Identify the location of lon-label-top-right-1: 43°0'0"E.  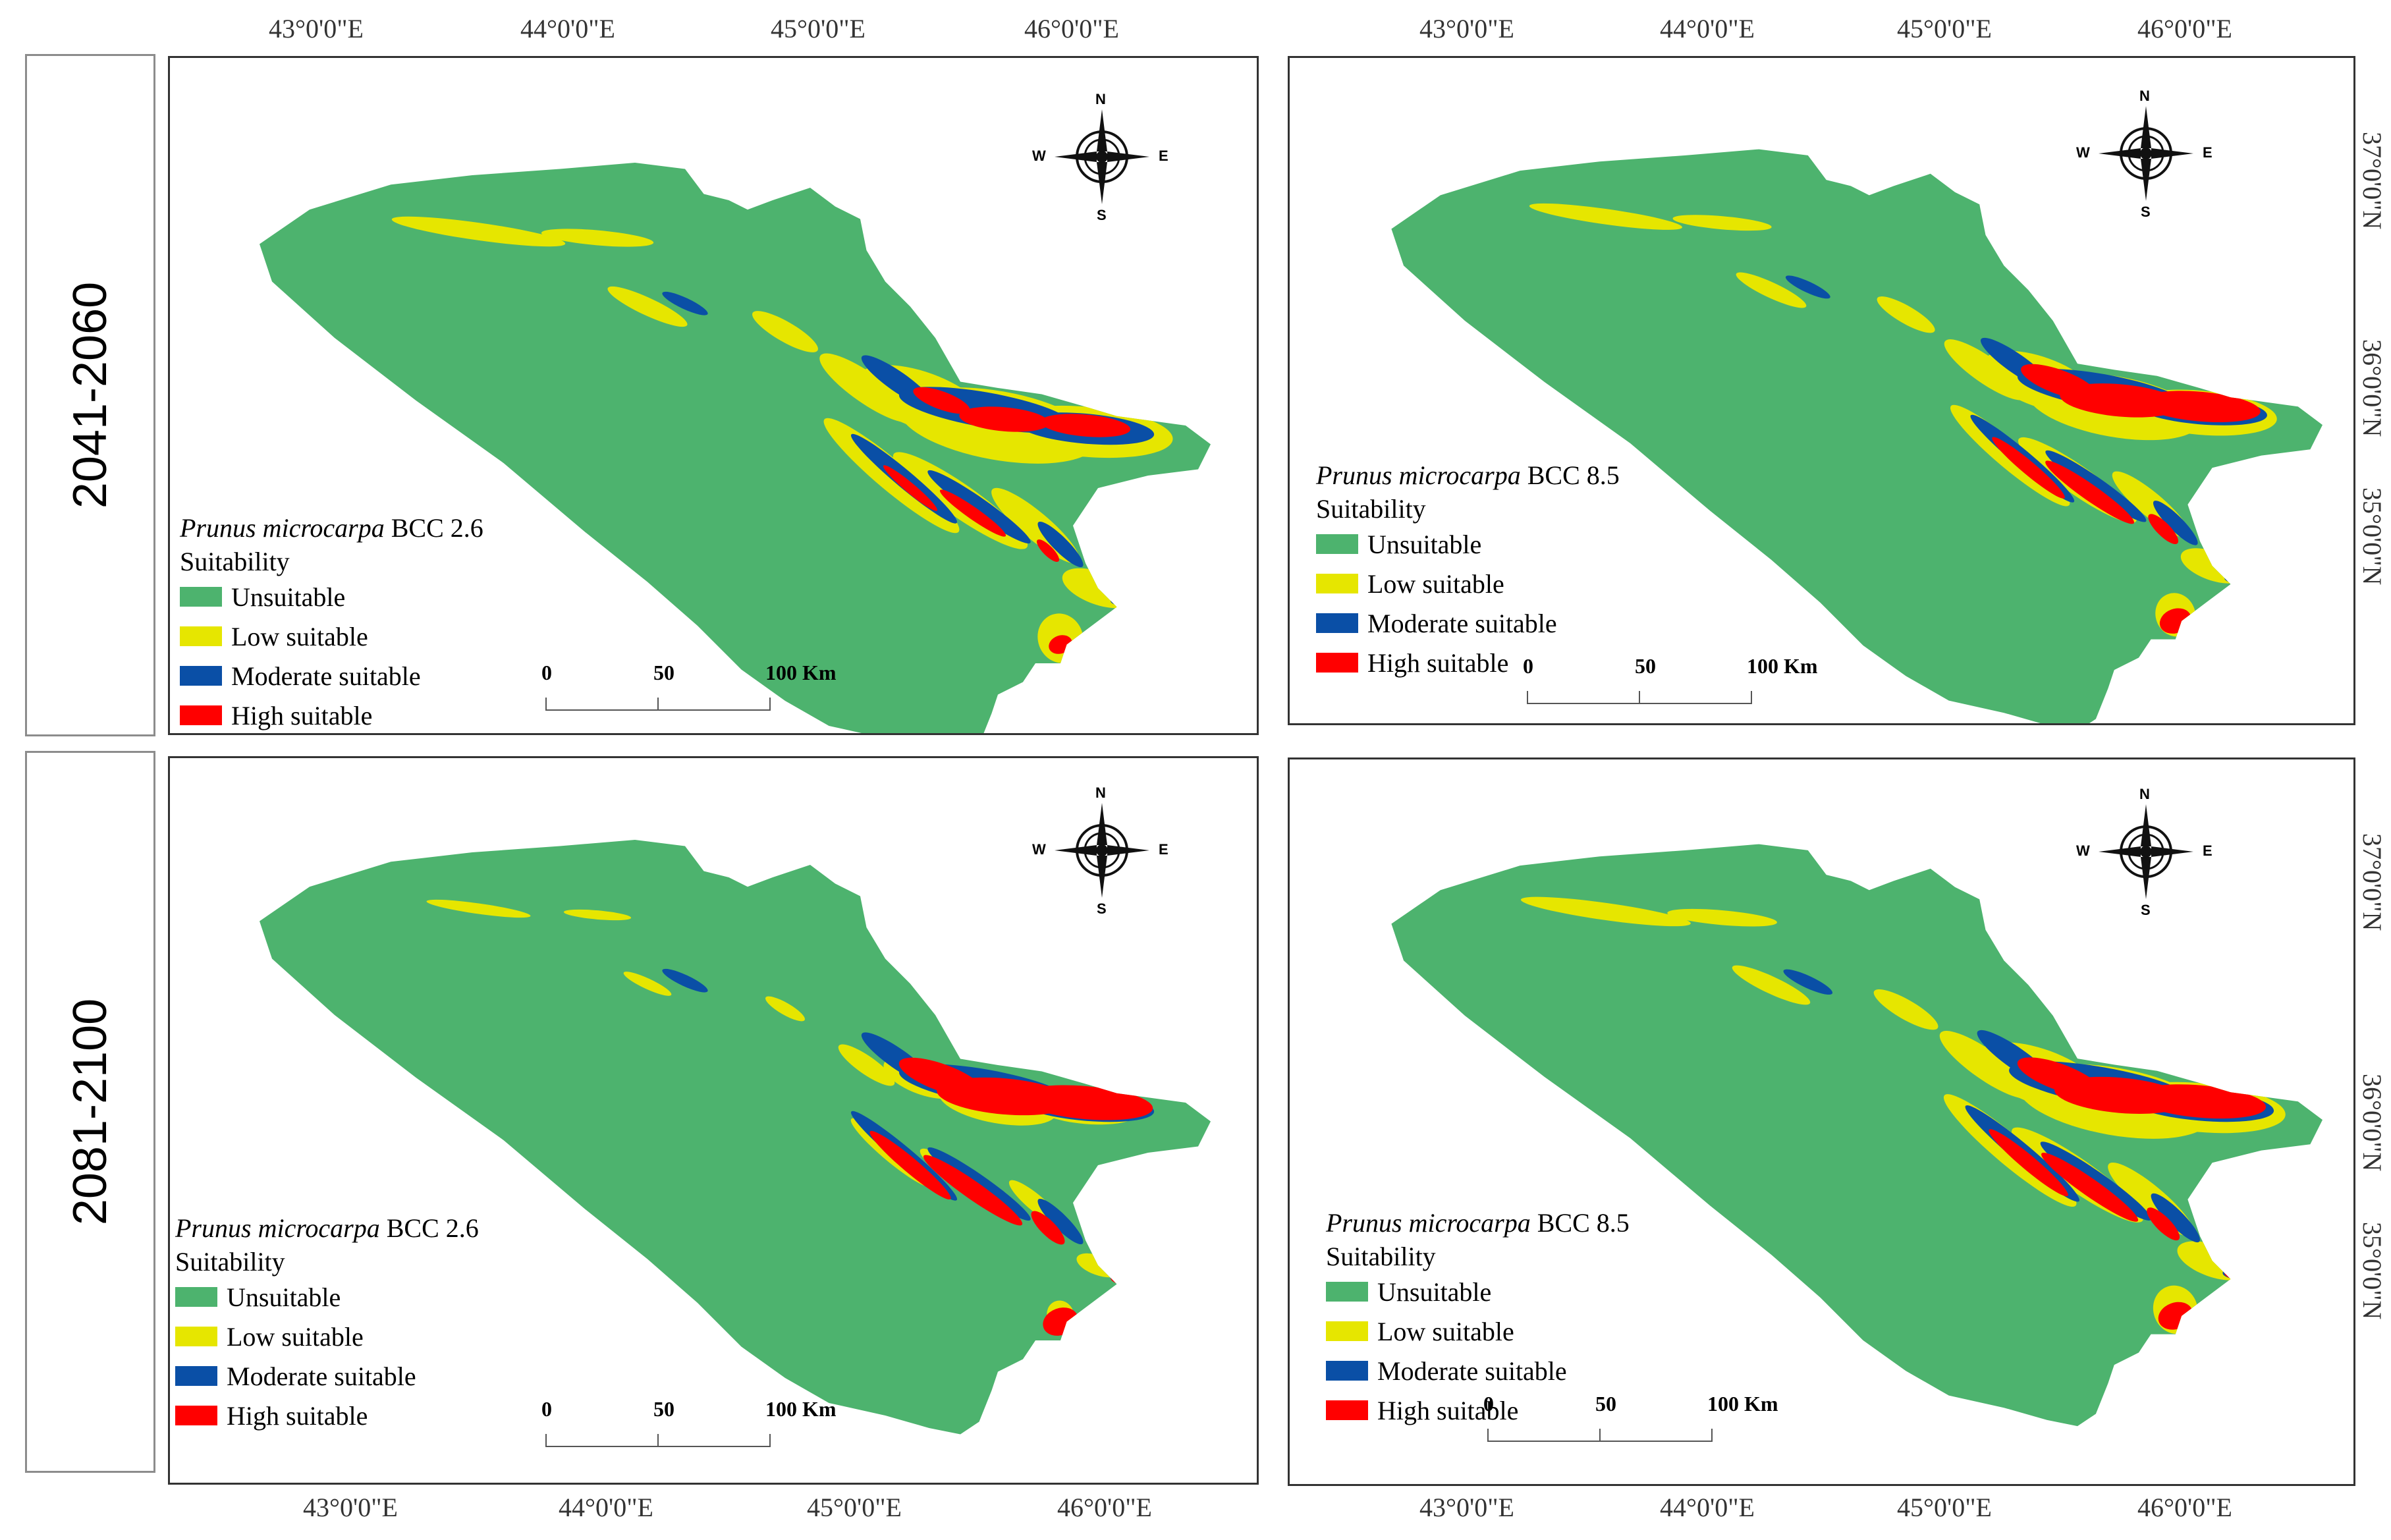
(1466, 28).